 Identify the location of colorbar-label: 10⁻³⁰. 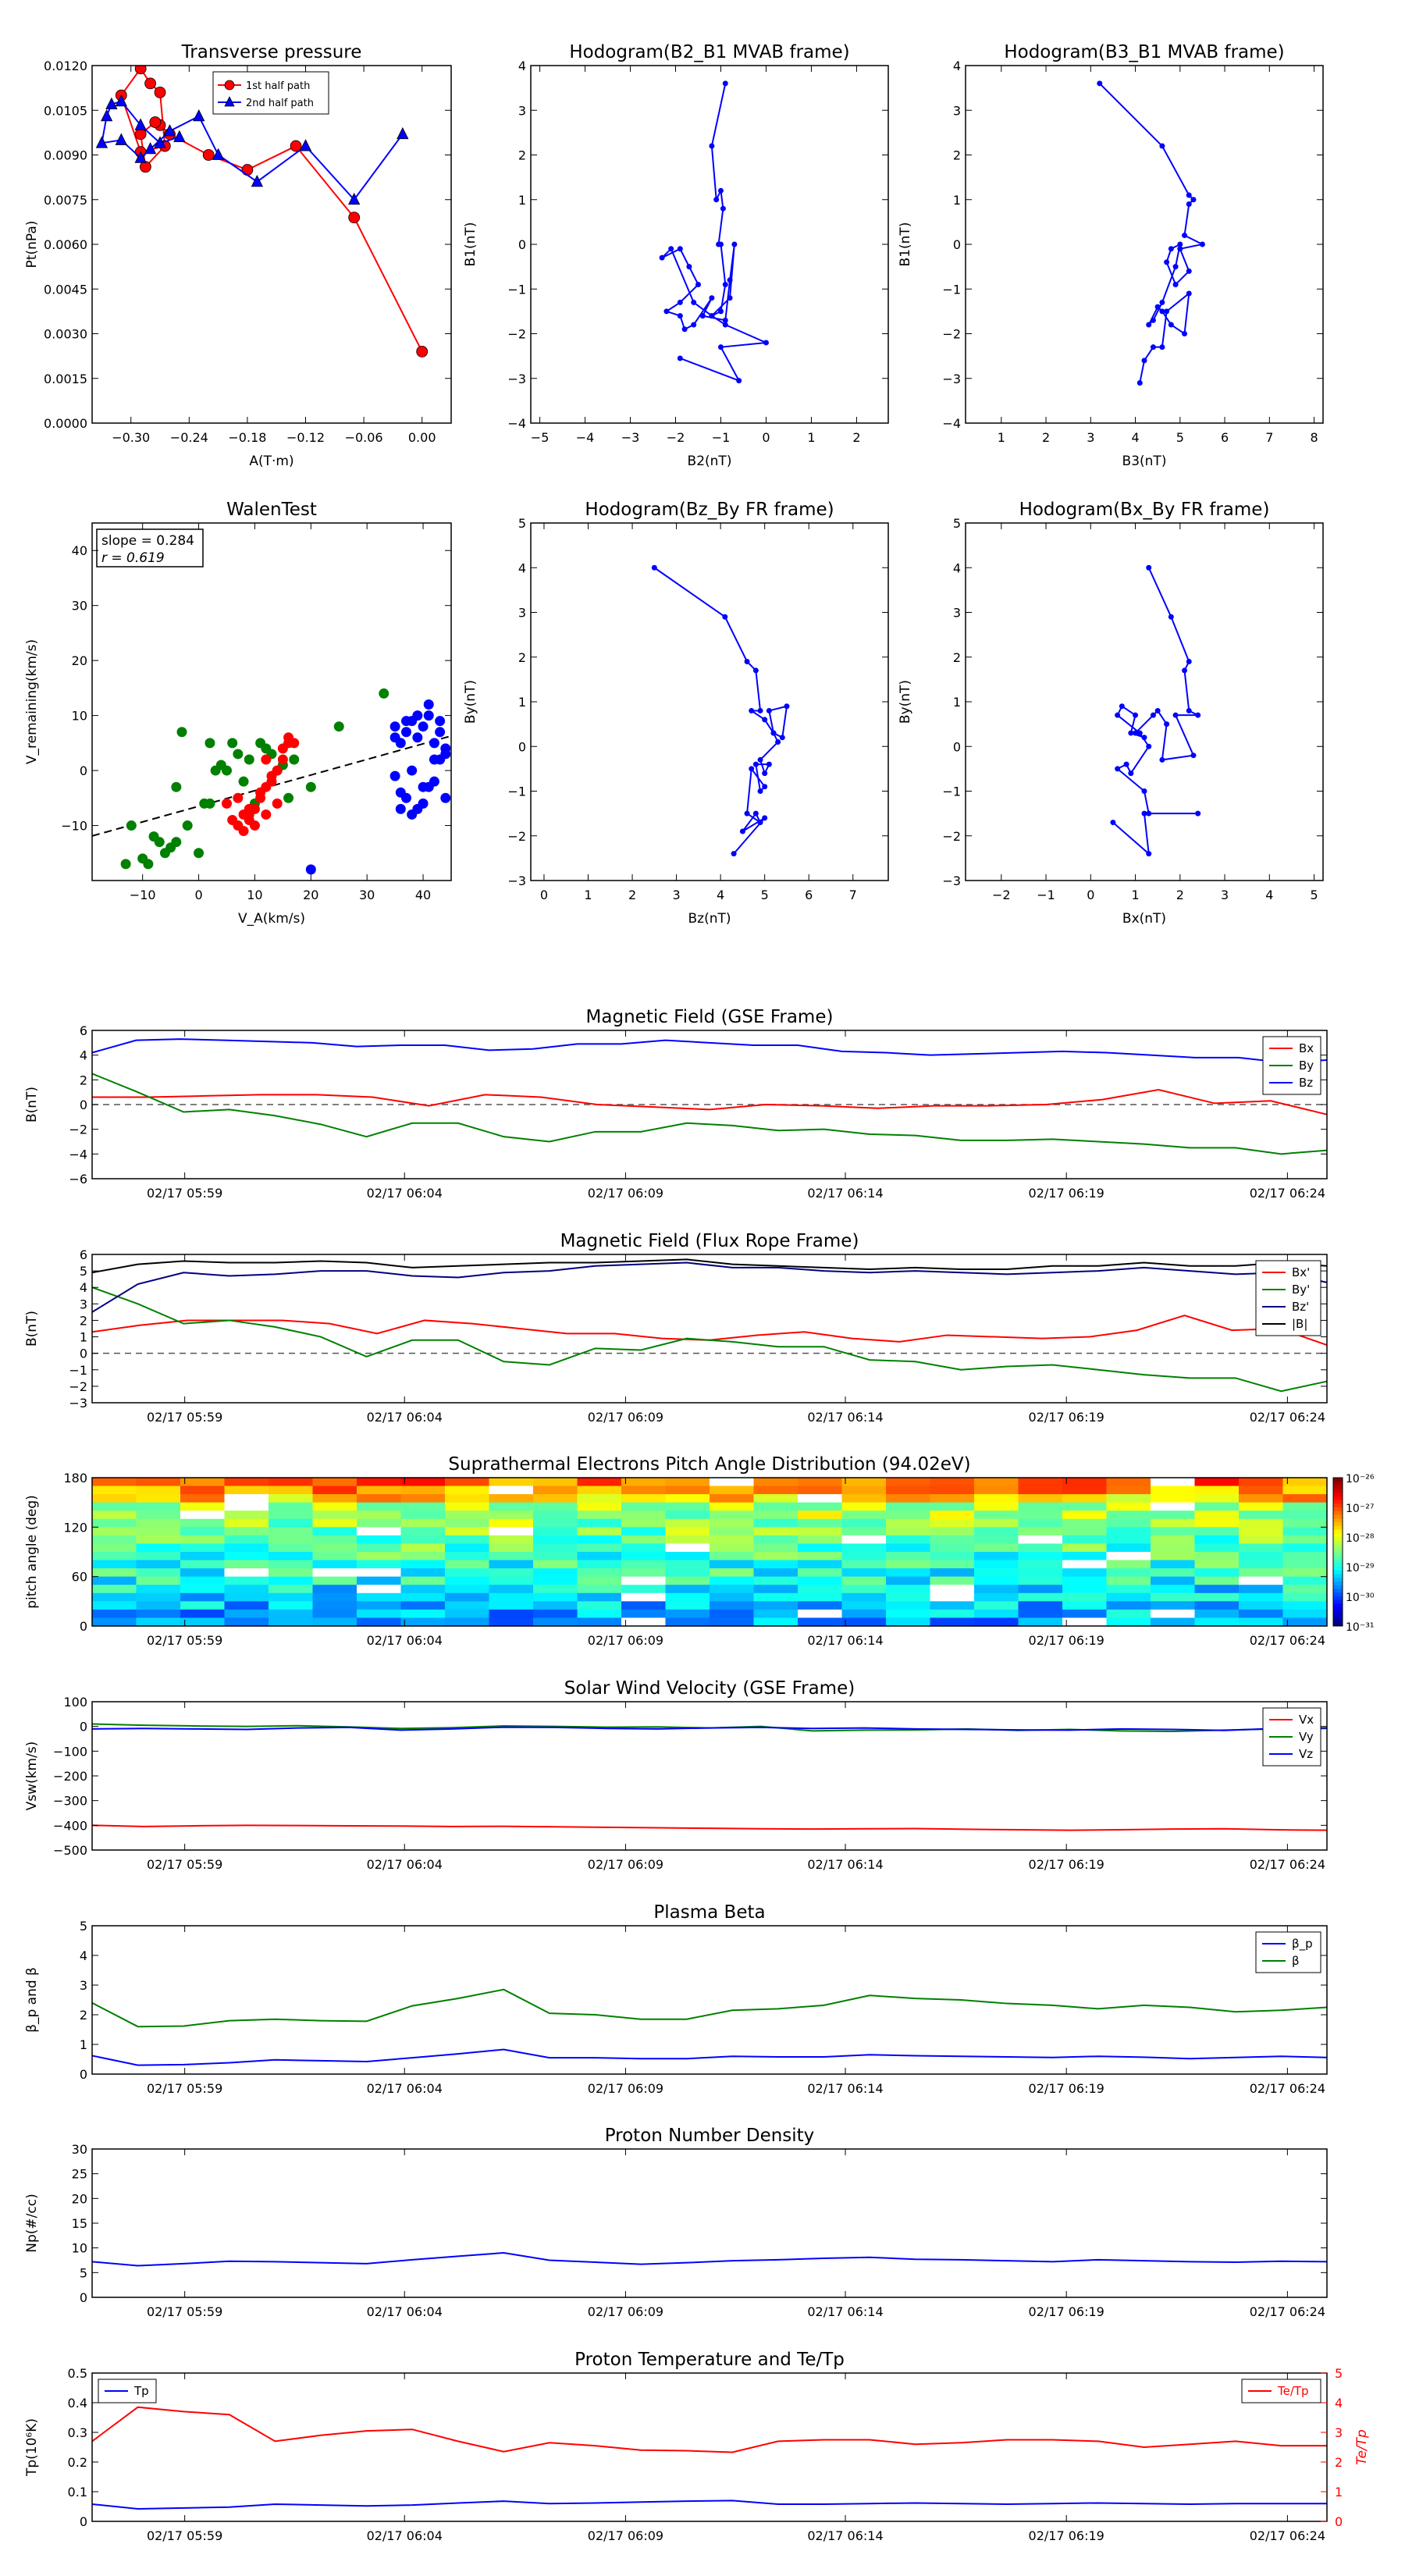
(1361, 1598).